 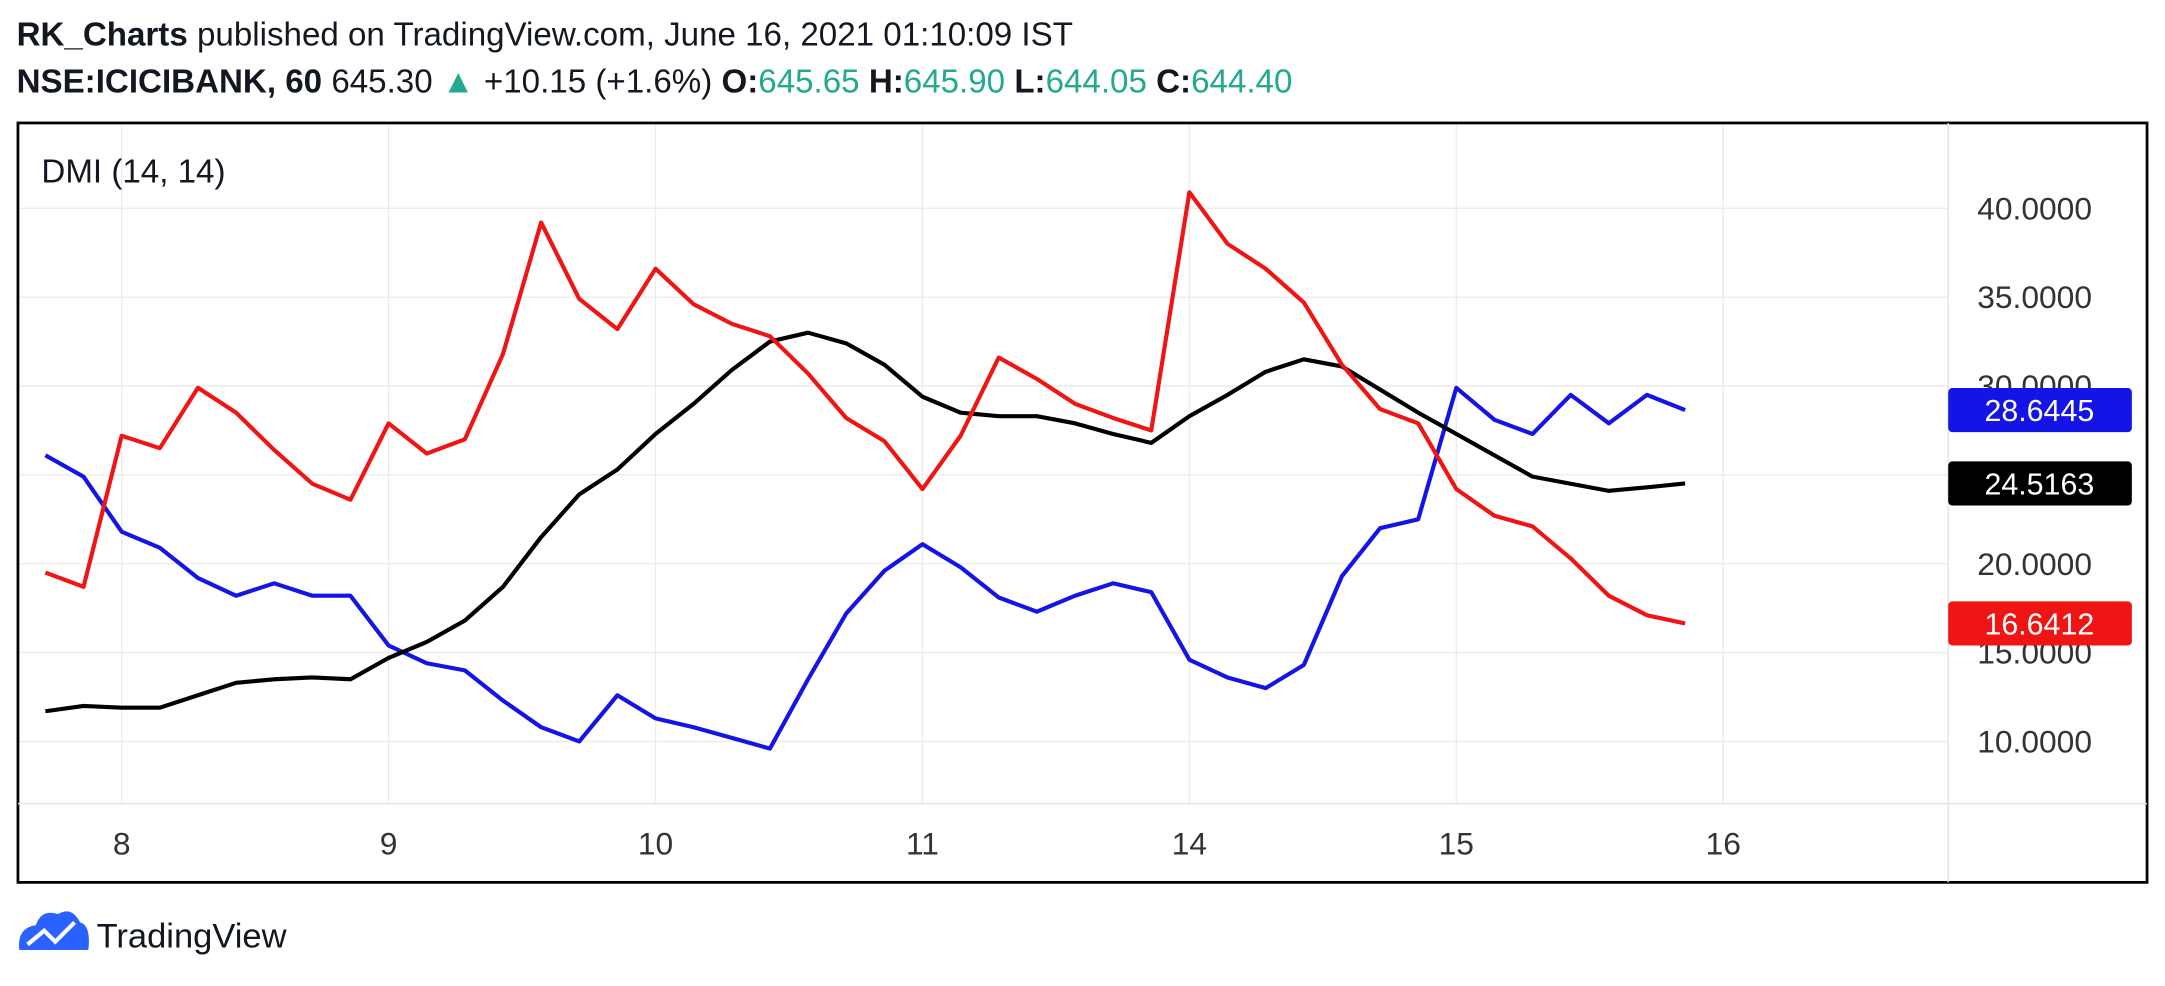 What do you see at coordinates (51, 933) in the screenshot?
I see `logo-line` at bounding box center [51, 933].